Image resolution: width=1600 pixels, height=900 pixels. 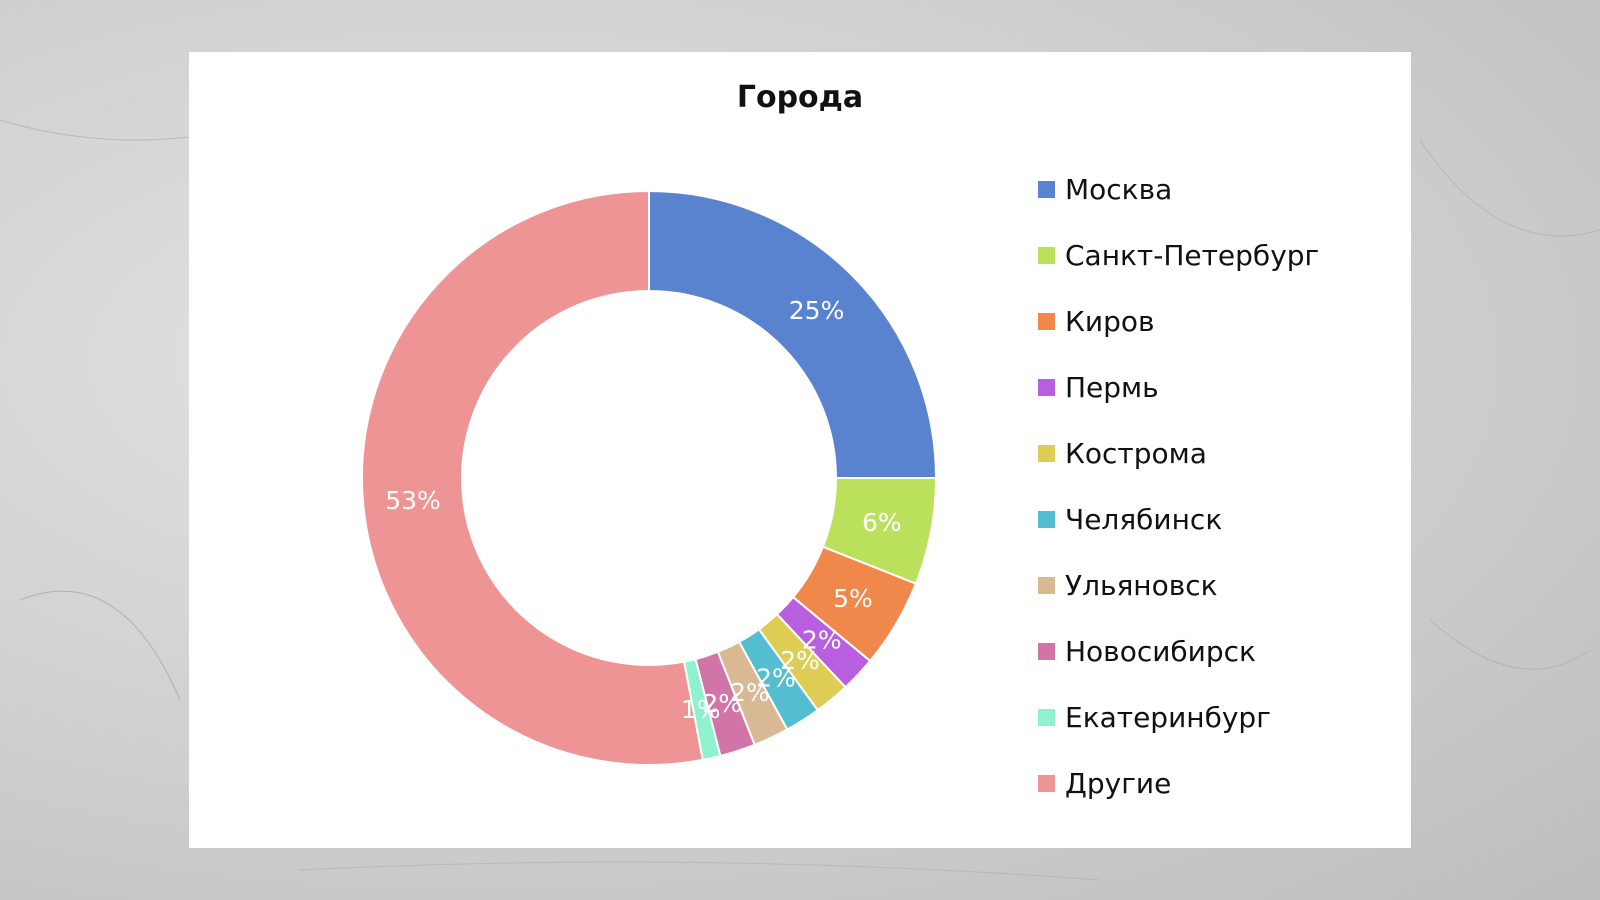 What do you see at coordinates (1178, 387) in the screenshot?
I see `legend-item: Пермь` at bounding box center [1178, 387].